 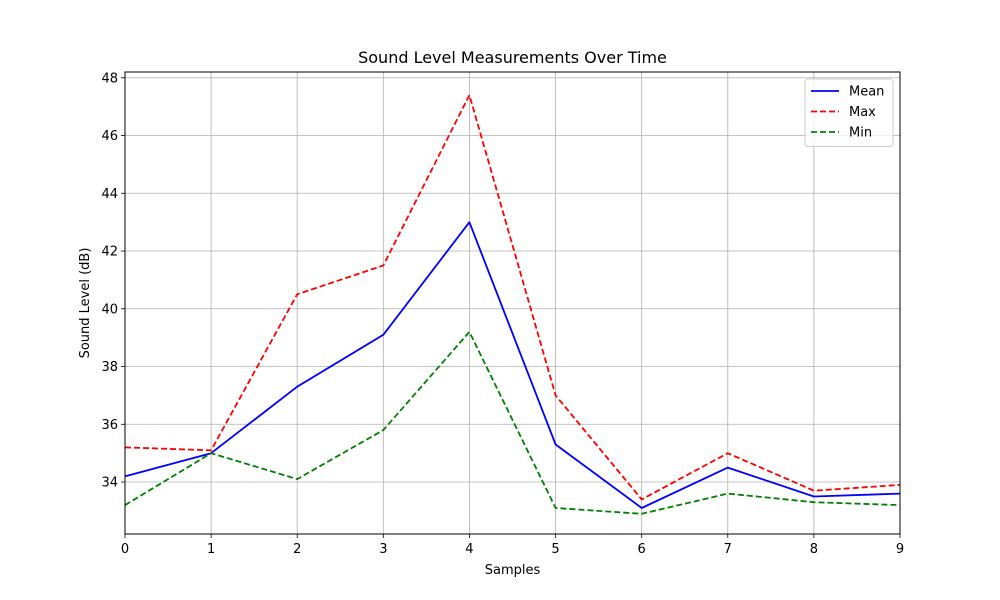 I want to click on y-tick-label: 38, so click(x=109, y=367).